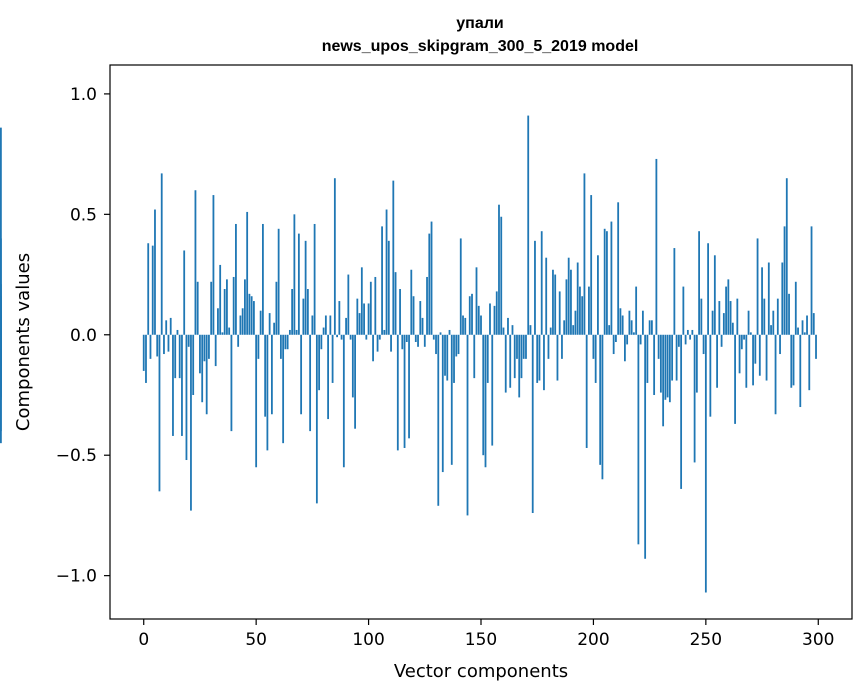 This screenshot has width=867, height=696. What do you see at coordinates (23, 342) in the screenshot?
I see `y-axis-label: Components values` at bounding box center [23, 342].